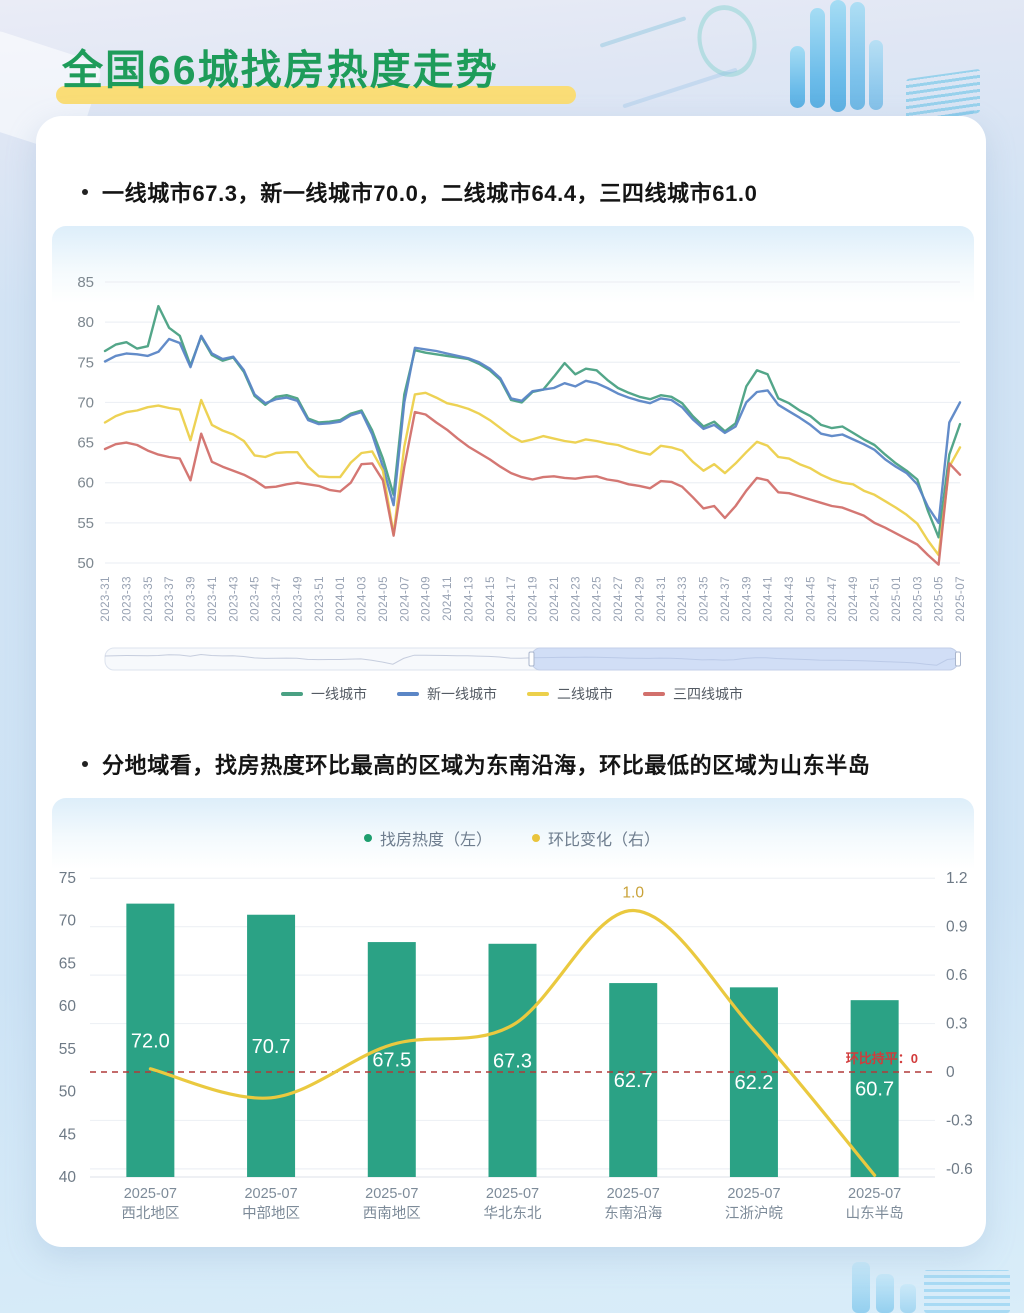 The image size is (1024, 1313). Describe the element at coordinates (693, 694) in the screenshot. I see `legend-item-三四线城市: 三四线城市` at that location.